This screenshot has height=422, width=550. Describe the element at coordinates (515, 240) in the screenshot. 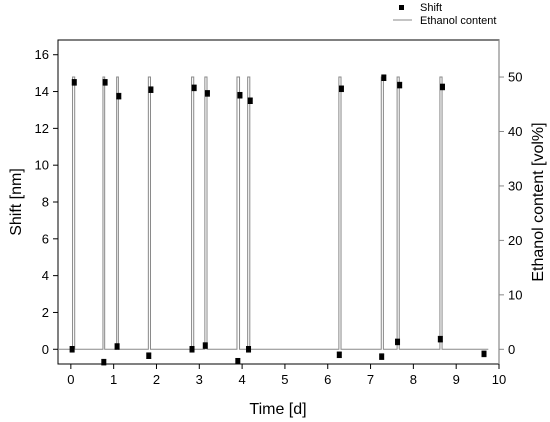

I see `y2-tick-label: 20` at that location.